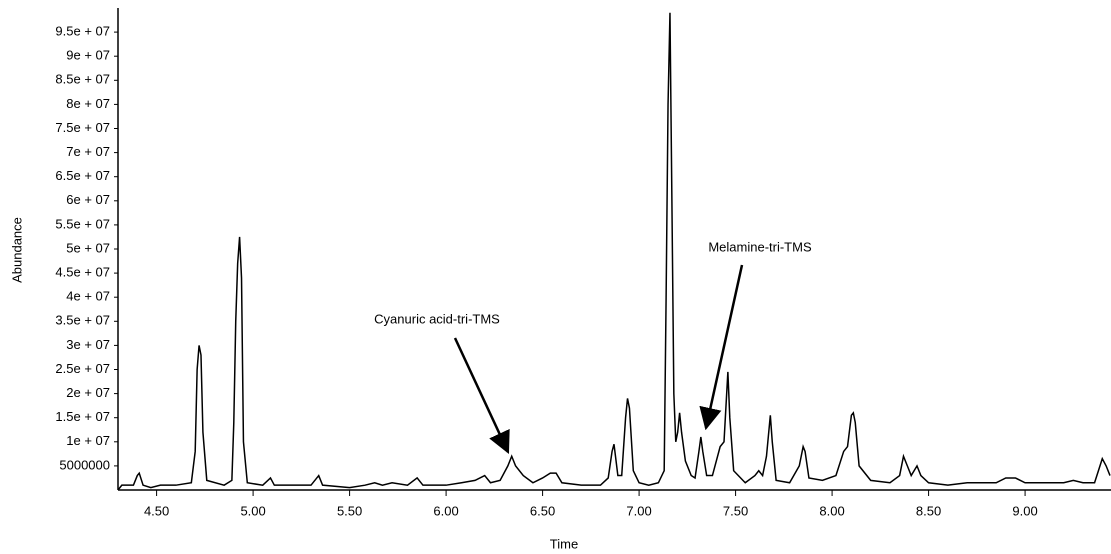  I want to click on y-tick-label: 1.5e + 07, so click(82, 416).